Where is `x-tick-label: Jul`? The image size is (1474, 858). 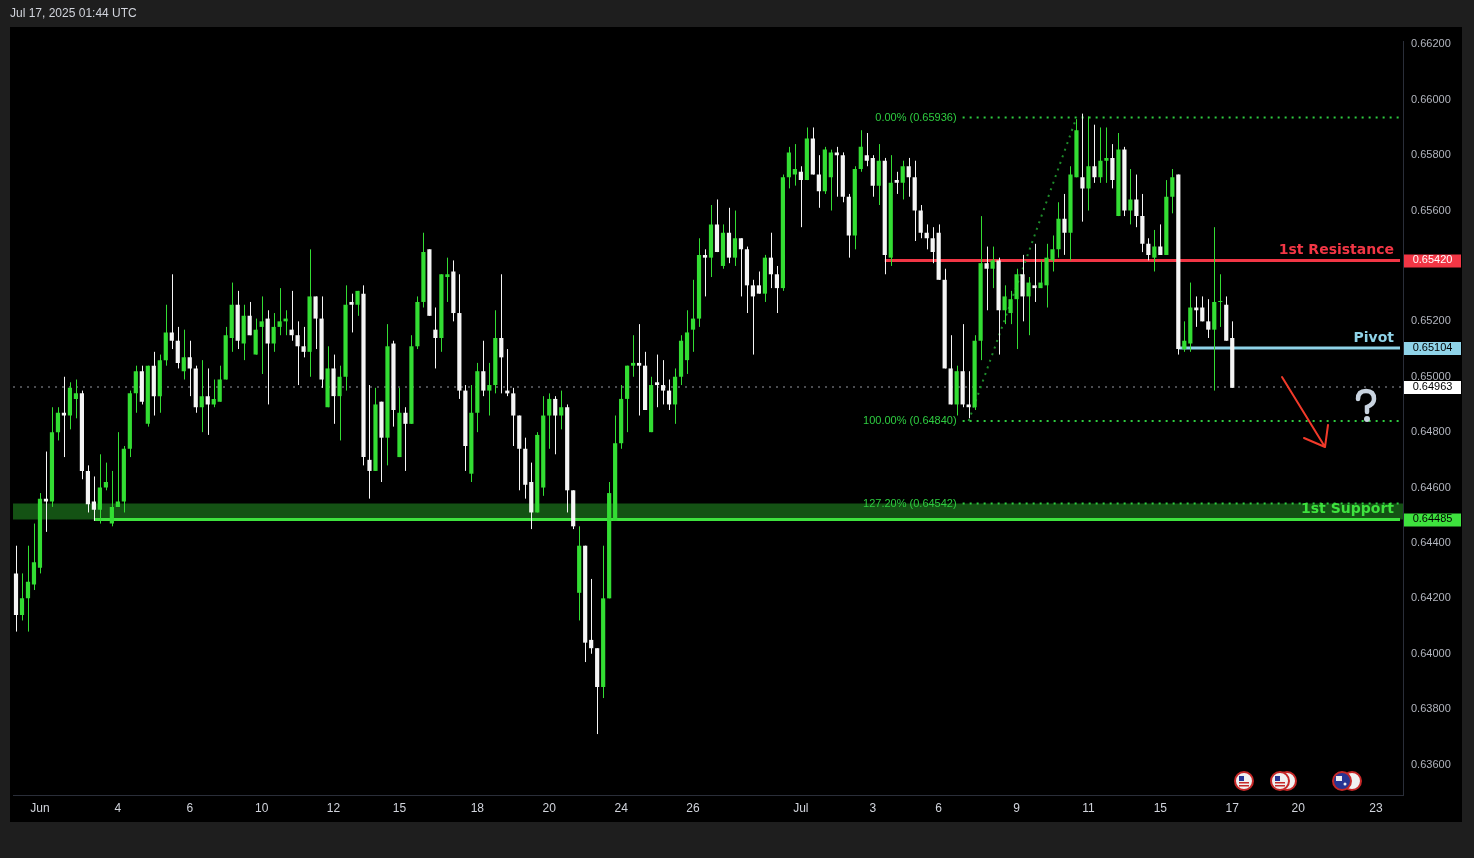
x-tick-label: Jul is located at coordinates (801, 807).